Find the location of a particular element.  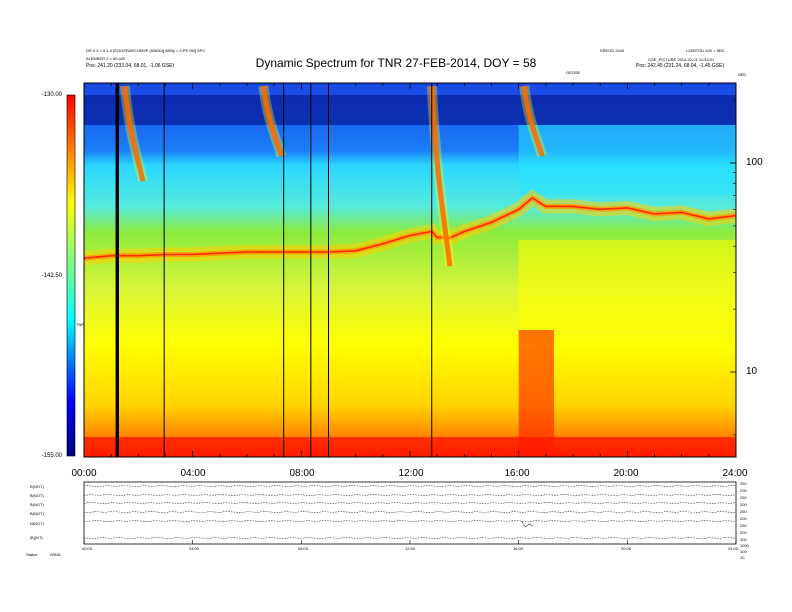

x-tick-0400: 04:00 is located at coordinates (193, 473).